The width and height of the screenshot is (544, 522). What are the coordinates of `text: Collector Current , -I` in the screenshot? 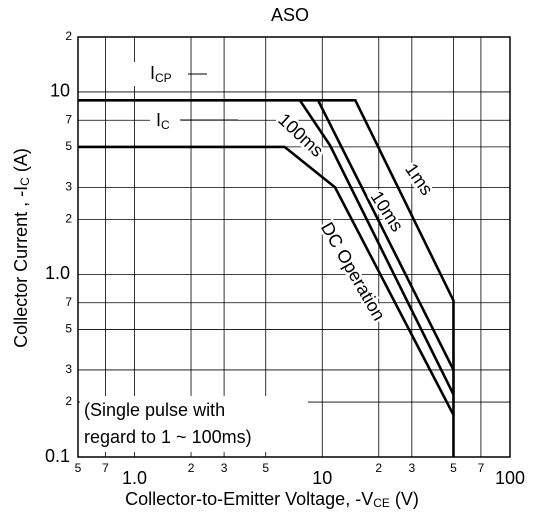 It's located at (21, 267).